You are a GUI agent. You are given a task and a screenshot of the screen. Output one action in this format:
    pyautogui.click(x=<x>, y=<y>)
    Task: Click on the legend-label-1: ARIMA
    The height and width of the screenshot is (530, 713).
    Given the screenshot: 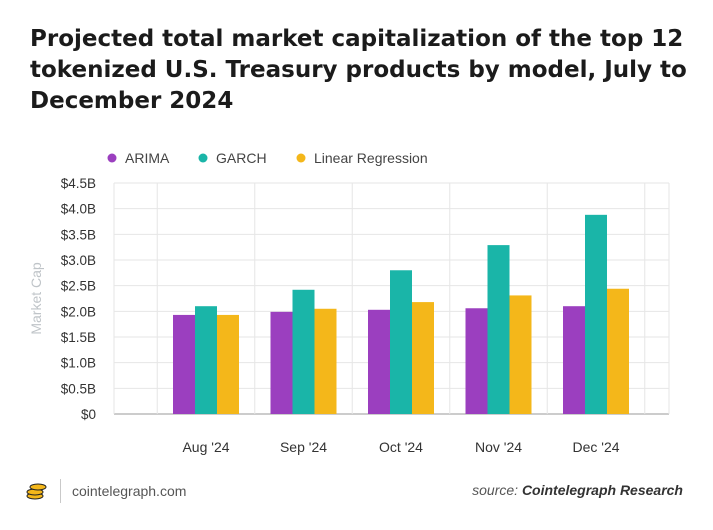 What is the action you would take?
    pyautogui.click(x=147, y=158)
    